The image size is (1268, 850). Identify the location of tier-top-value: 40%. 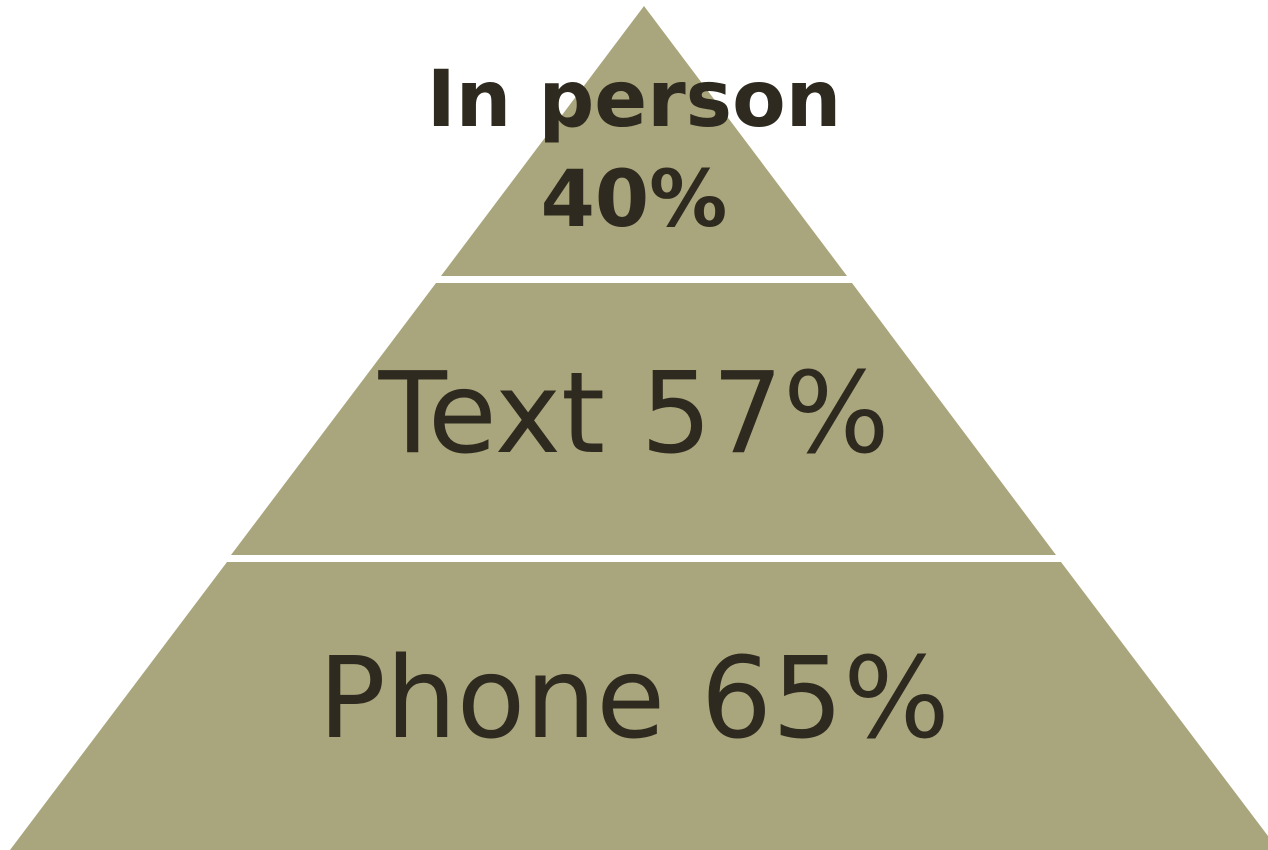
(634, 200).